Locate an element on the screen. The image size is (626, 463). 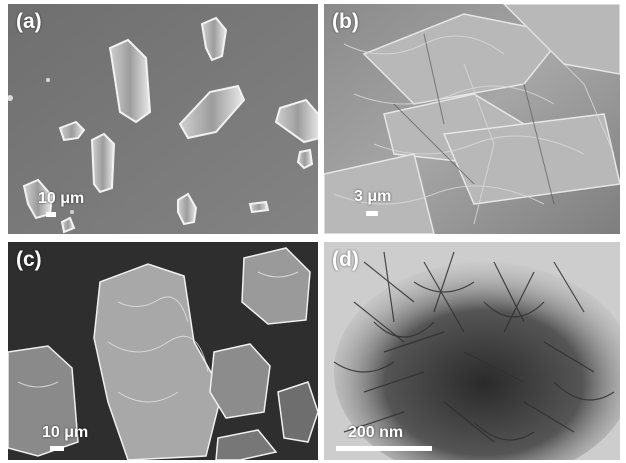
scale-bar-a is located at coordinates (51, 214).